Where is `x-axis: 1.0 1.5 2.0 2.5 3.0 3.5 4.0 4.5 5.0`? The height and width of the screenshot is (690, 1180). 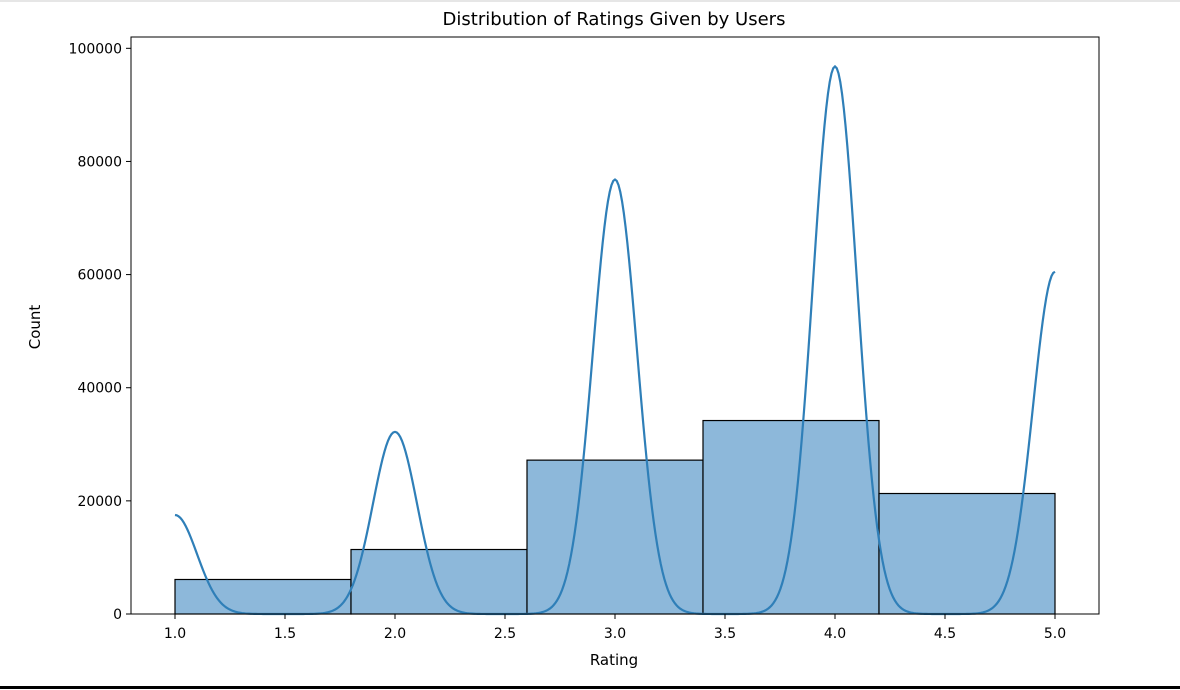
x-axis: 1.0 1.5 2.0 2.5 3.0 3.5 4.0 4.5 5.0 is located at coordinates (615, 628).